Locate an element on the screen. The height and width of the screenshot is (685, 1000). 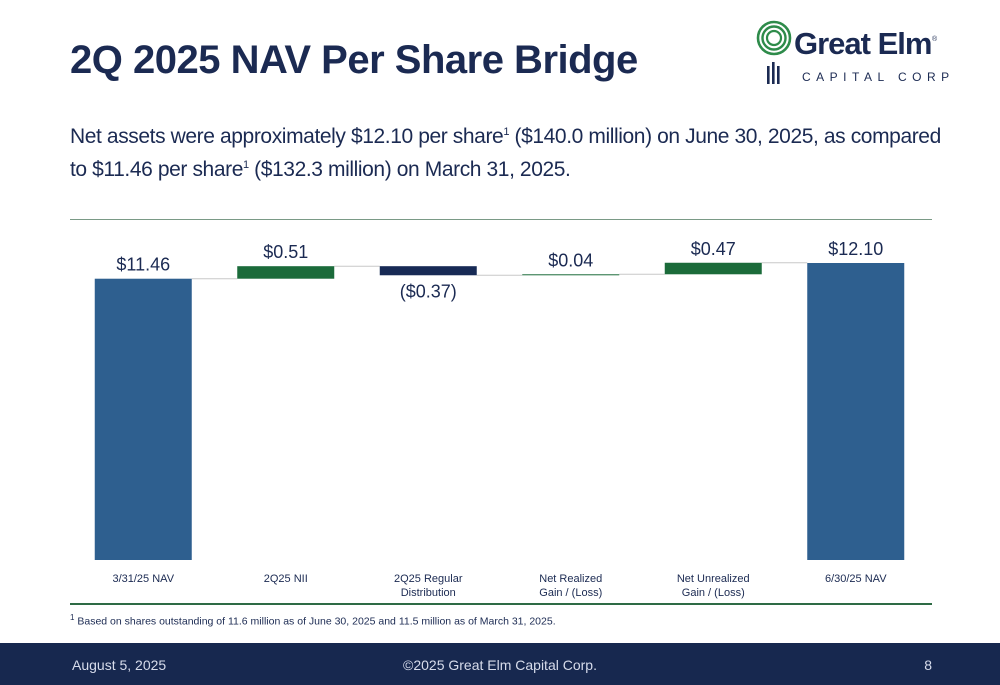
logo-name: Great Elm is located at coordinates (863, 43).